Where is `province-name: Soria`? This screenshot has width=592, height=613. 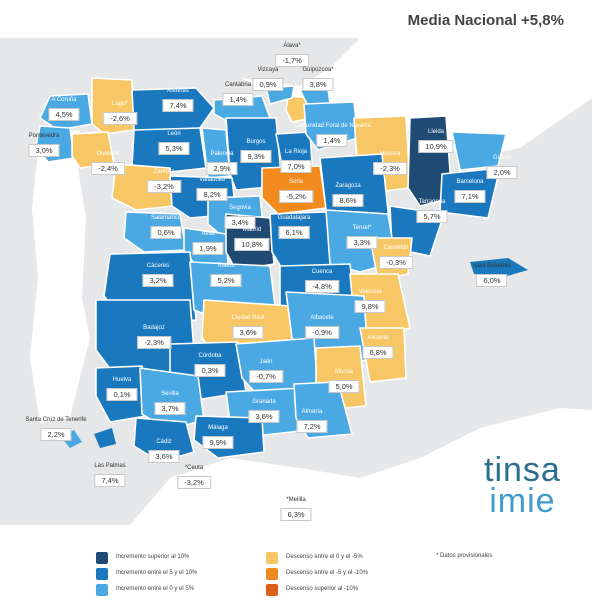 province-name: Soria is located at coordinates (295, 182).